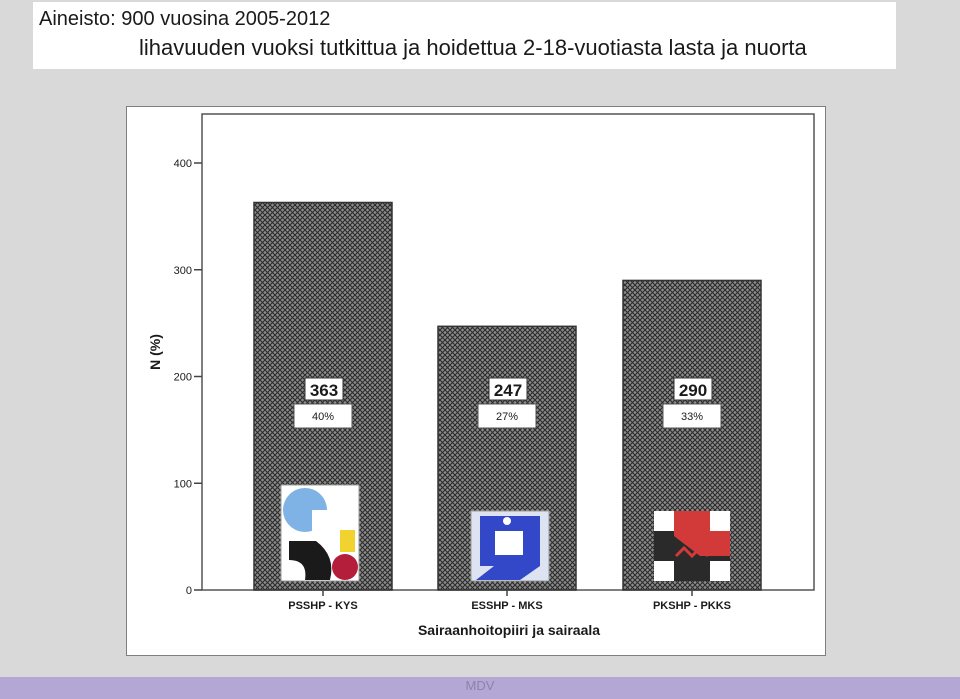 This screenshot has width=960, height=699. Describe the element at coordinates (183, 484) in the screenshot. I see `y-tick-label: 100` at that location.